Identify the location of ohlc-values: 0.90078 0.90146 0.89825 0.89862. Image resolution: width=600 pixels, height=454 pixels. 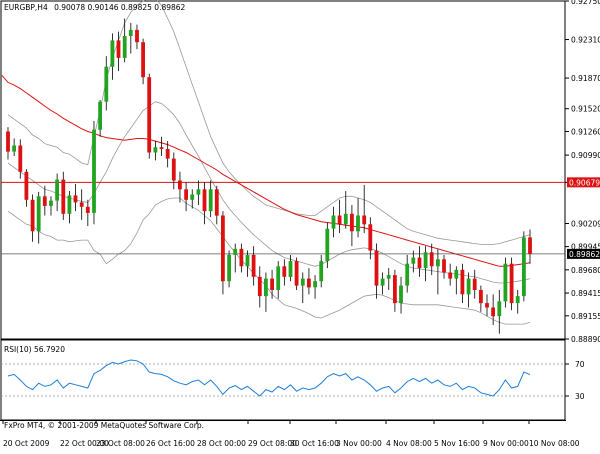
(120, 7).